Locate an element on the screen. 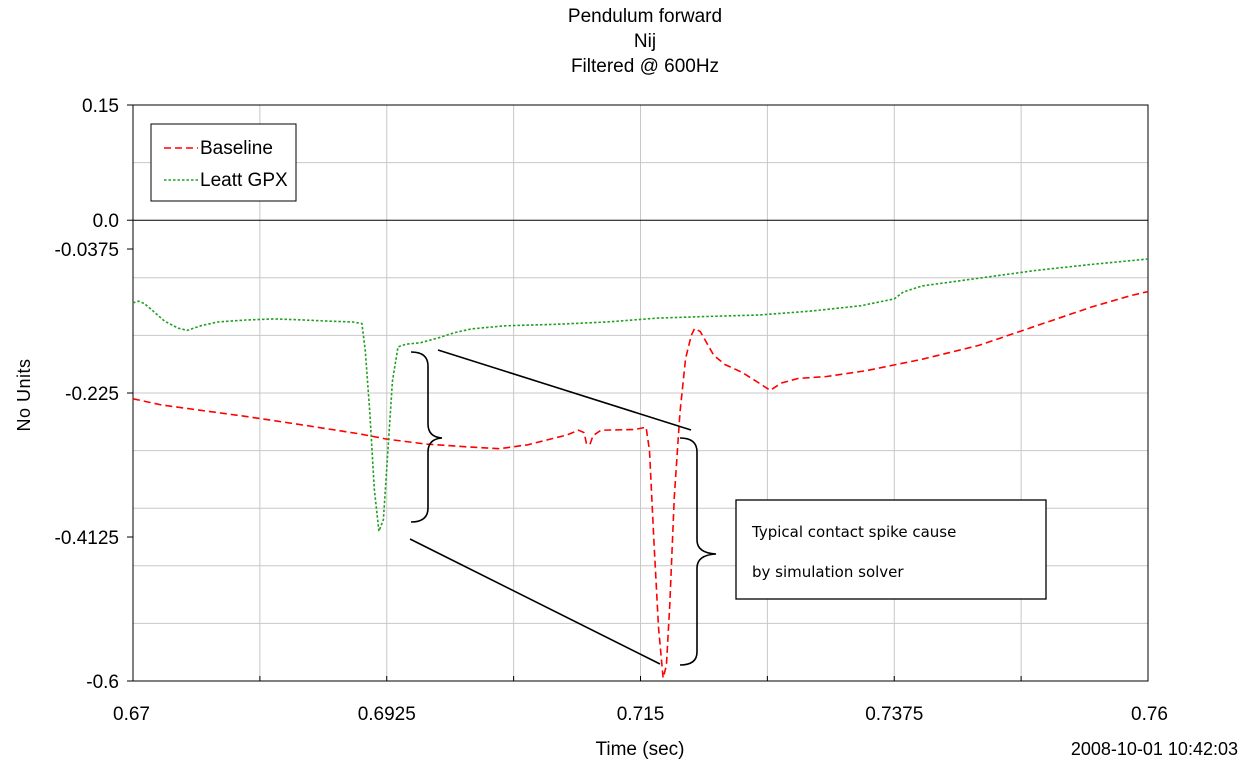 The image size is (1250, 766). y-tick-label: 0.0 is located at coordinates (106, 221).